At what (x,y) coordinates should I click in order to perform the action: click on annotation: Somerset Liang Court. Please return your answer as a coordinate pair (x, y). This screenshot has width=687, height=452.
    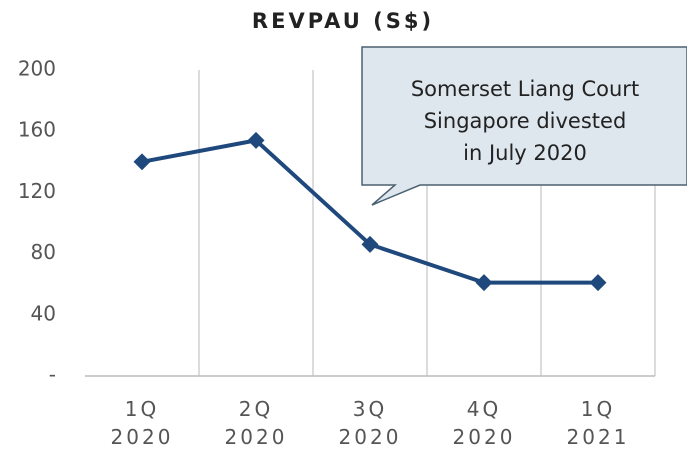
    Looking at the image, I should click on (525, 89).